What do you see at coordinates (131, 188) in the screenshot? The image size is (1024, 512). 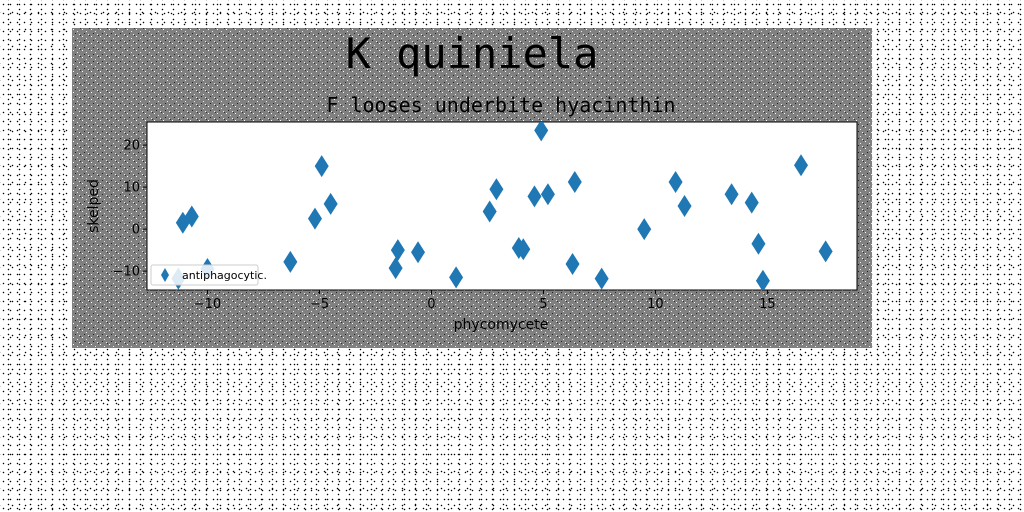 I see `y-tick-label: 10` at bounding box center [131, 188].